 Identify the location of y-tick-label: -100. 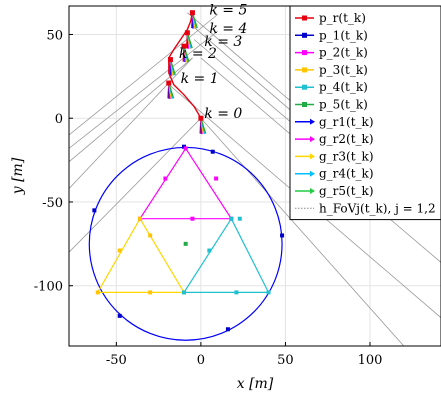
(48, 287).